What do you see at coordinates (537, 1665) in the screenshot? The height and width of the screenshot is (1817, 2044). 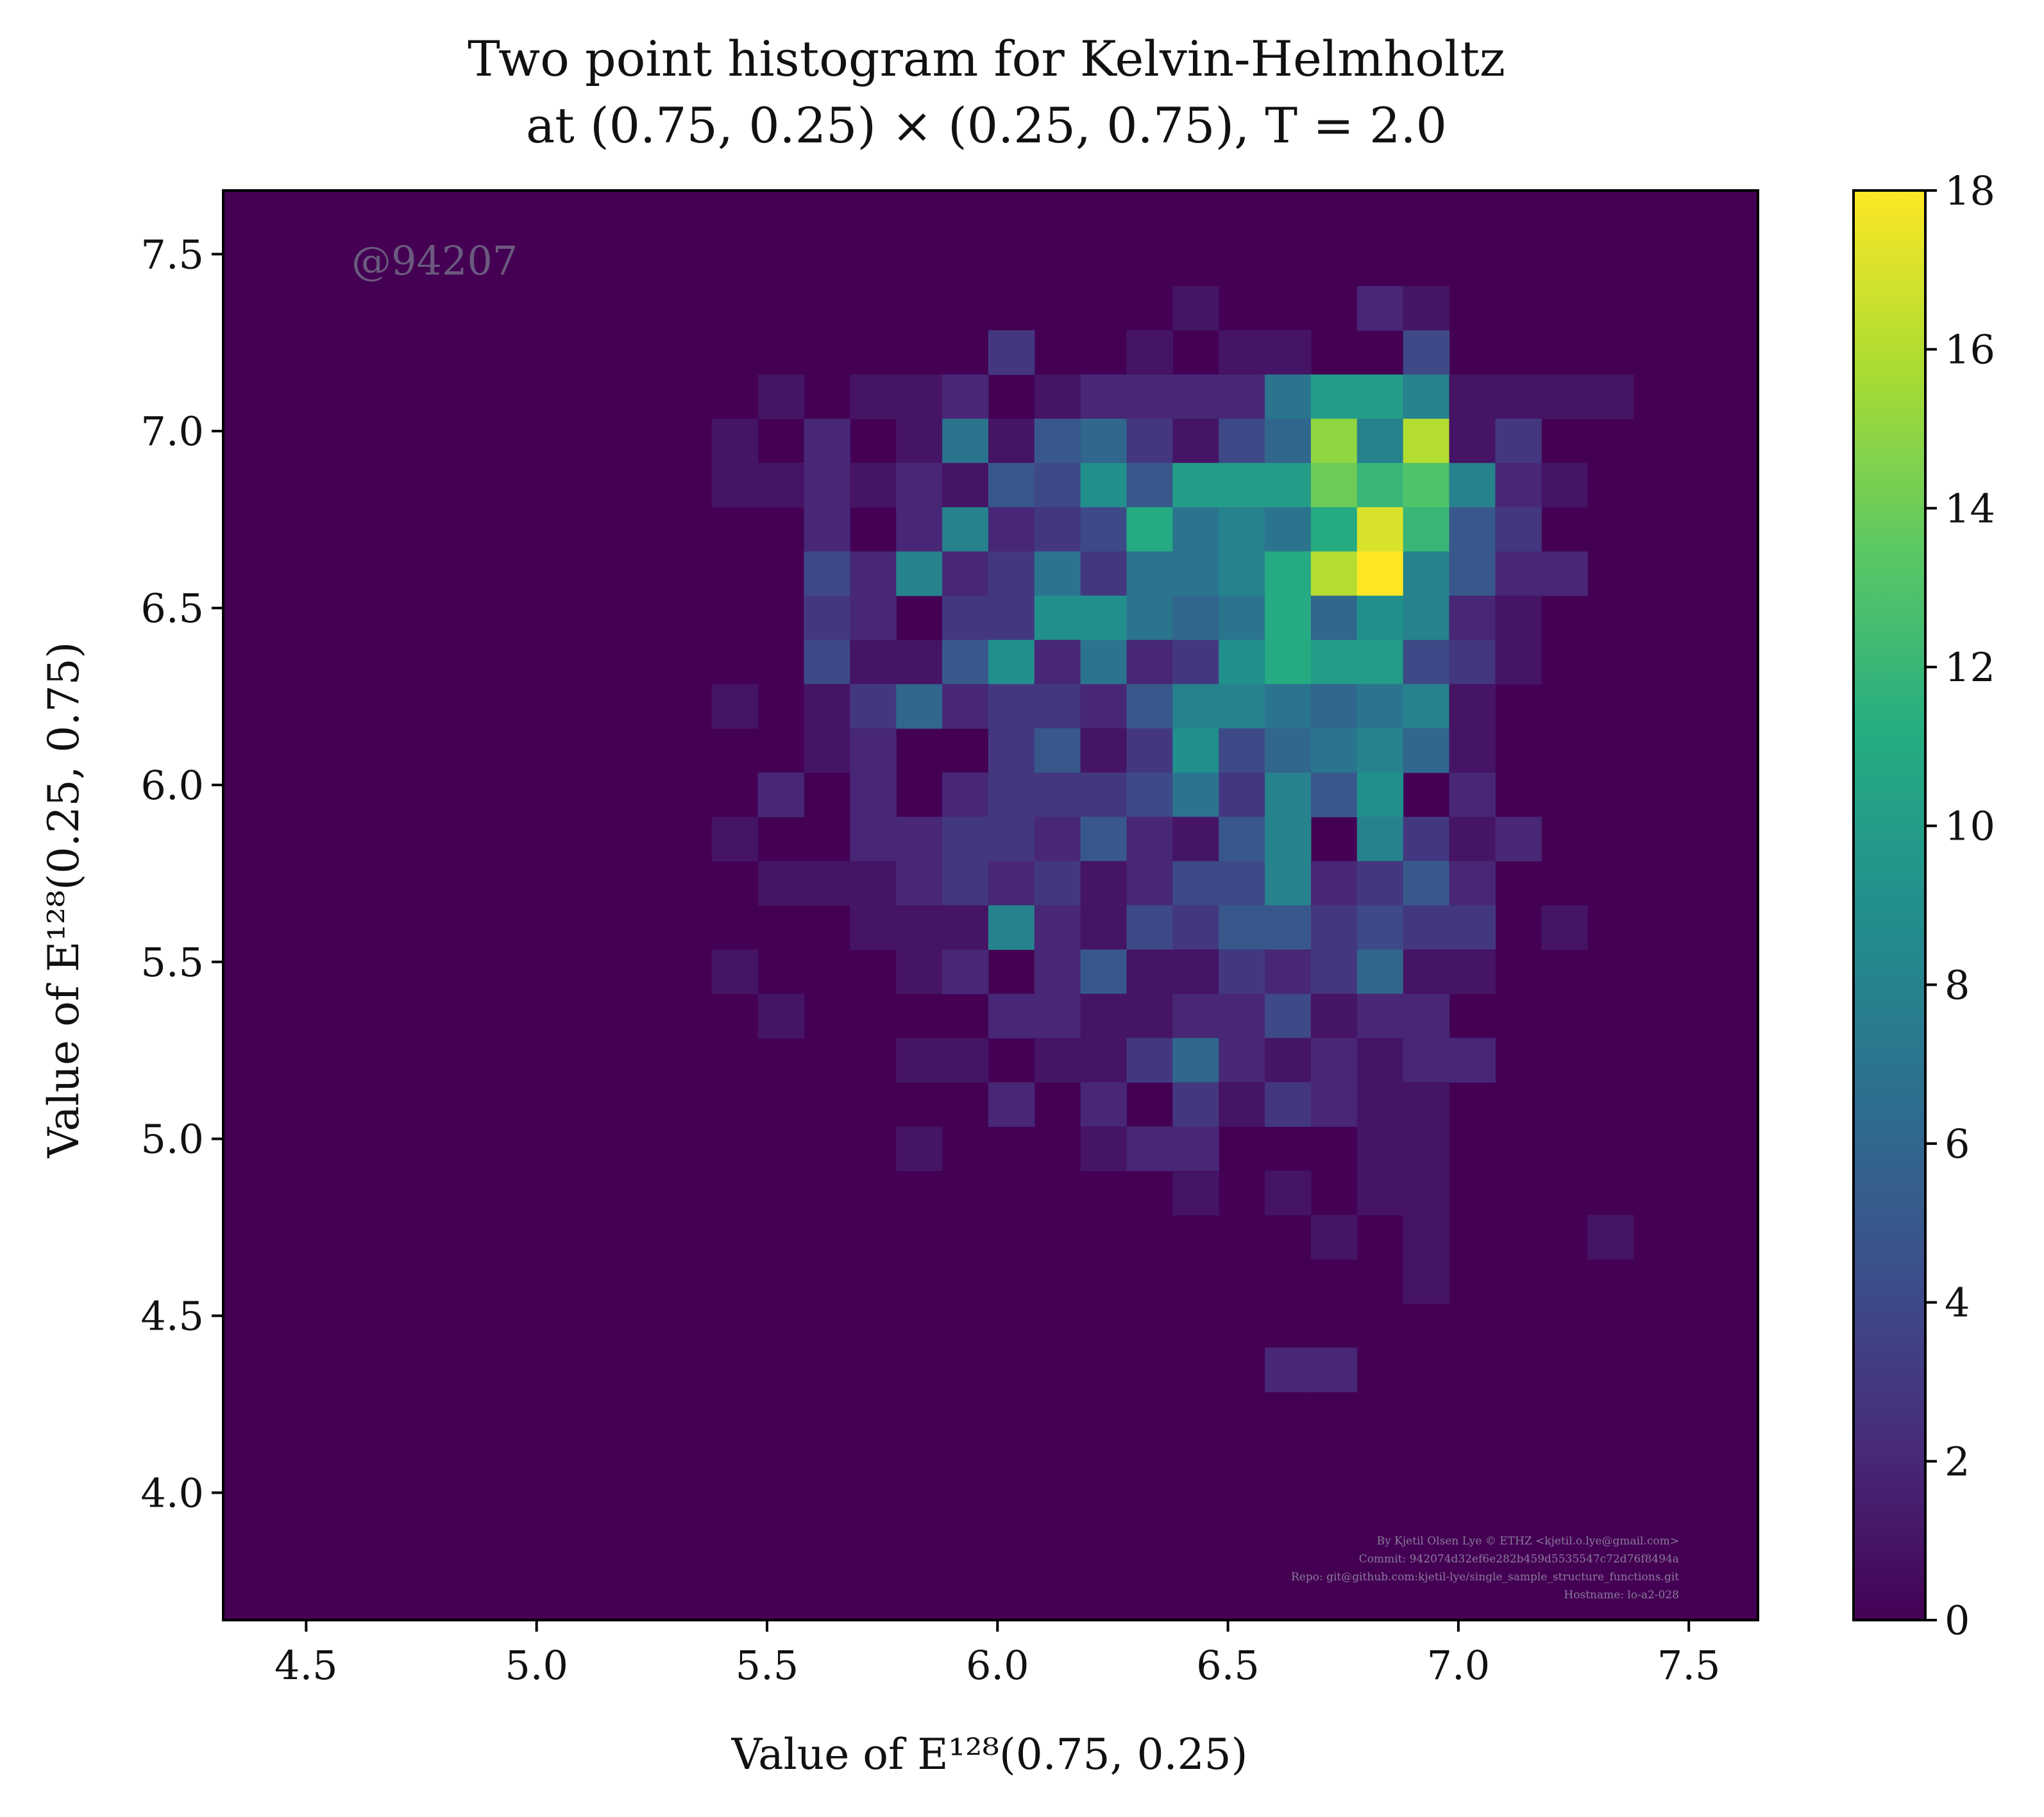 I see `x-tick-label: 5.0` at bounding box center [537, 1665].